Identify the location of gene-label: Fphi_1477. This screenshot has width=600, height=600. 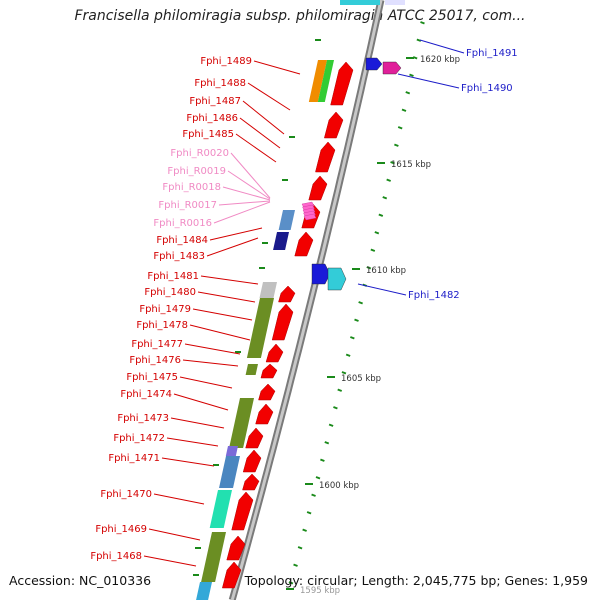
(157, 344).